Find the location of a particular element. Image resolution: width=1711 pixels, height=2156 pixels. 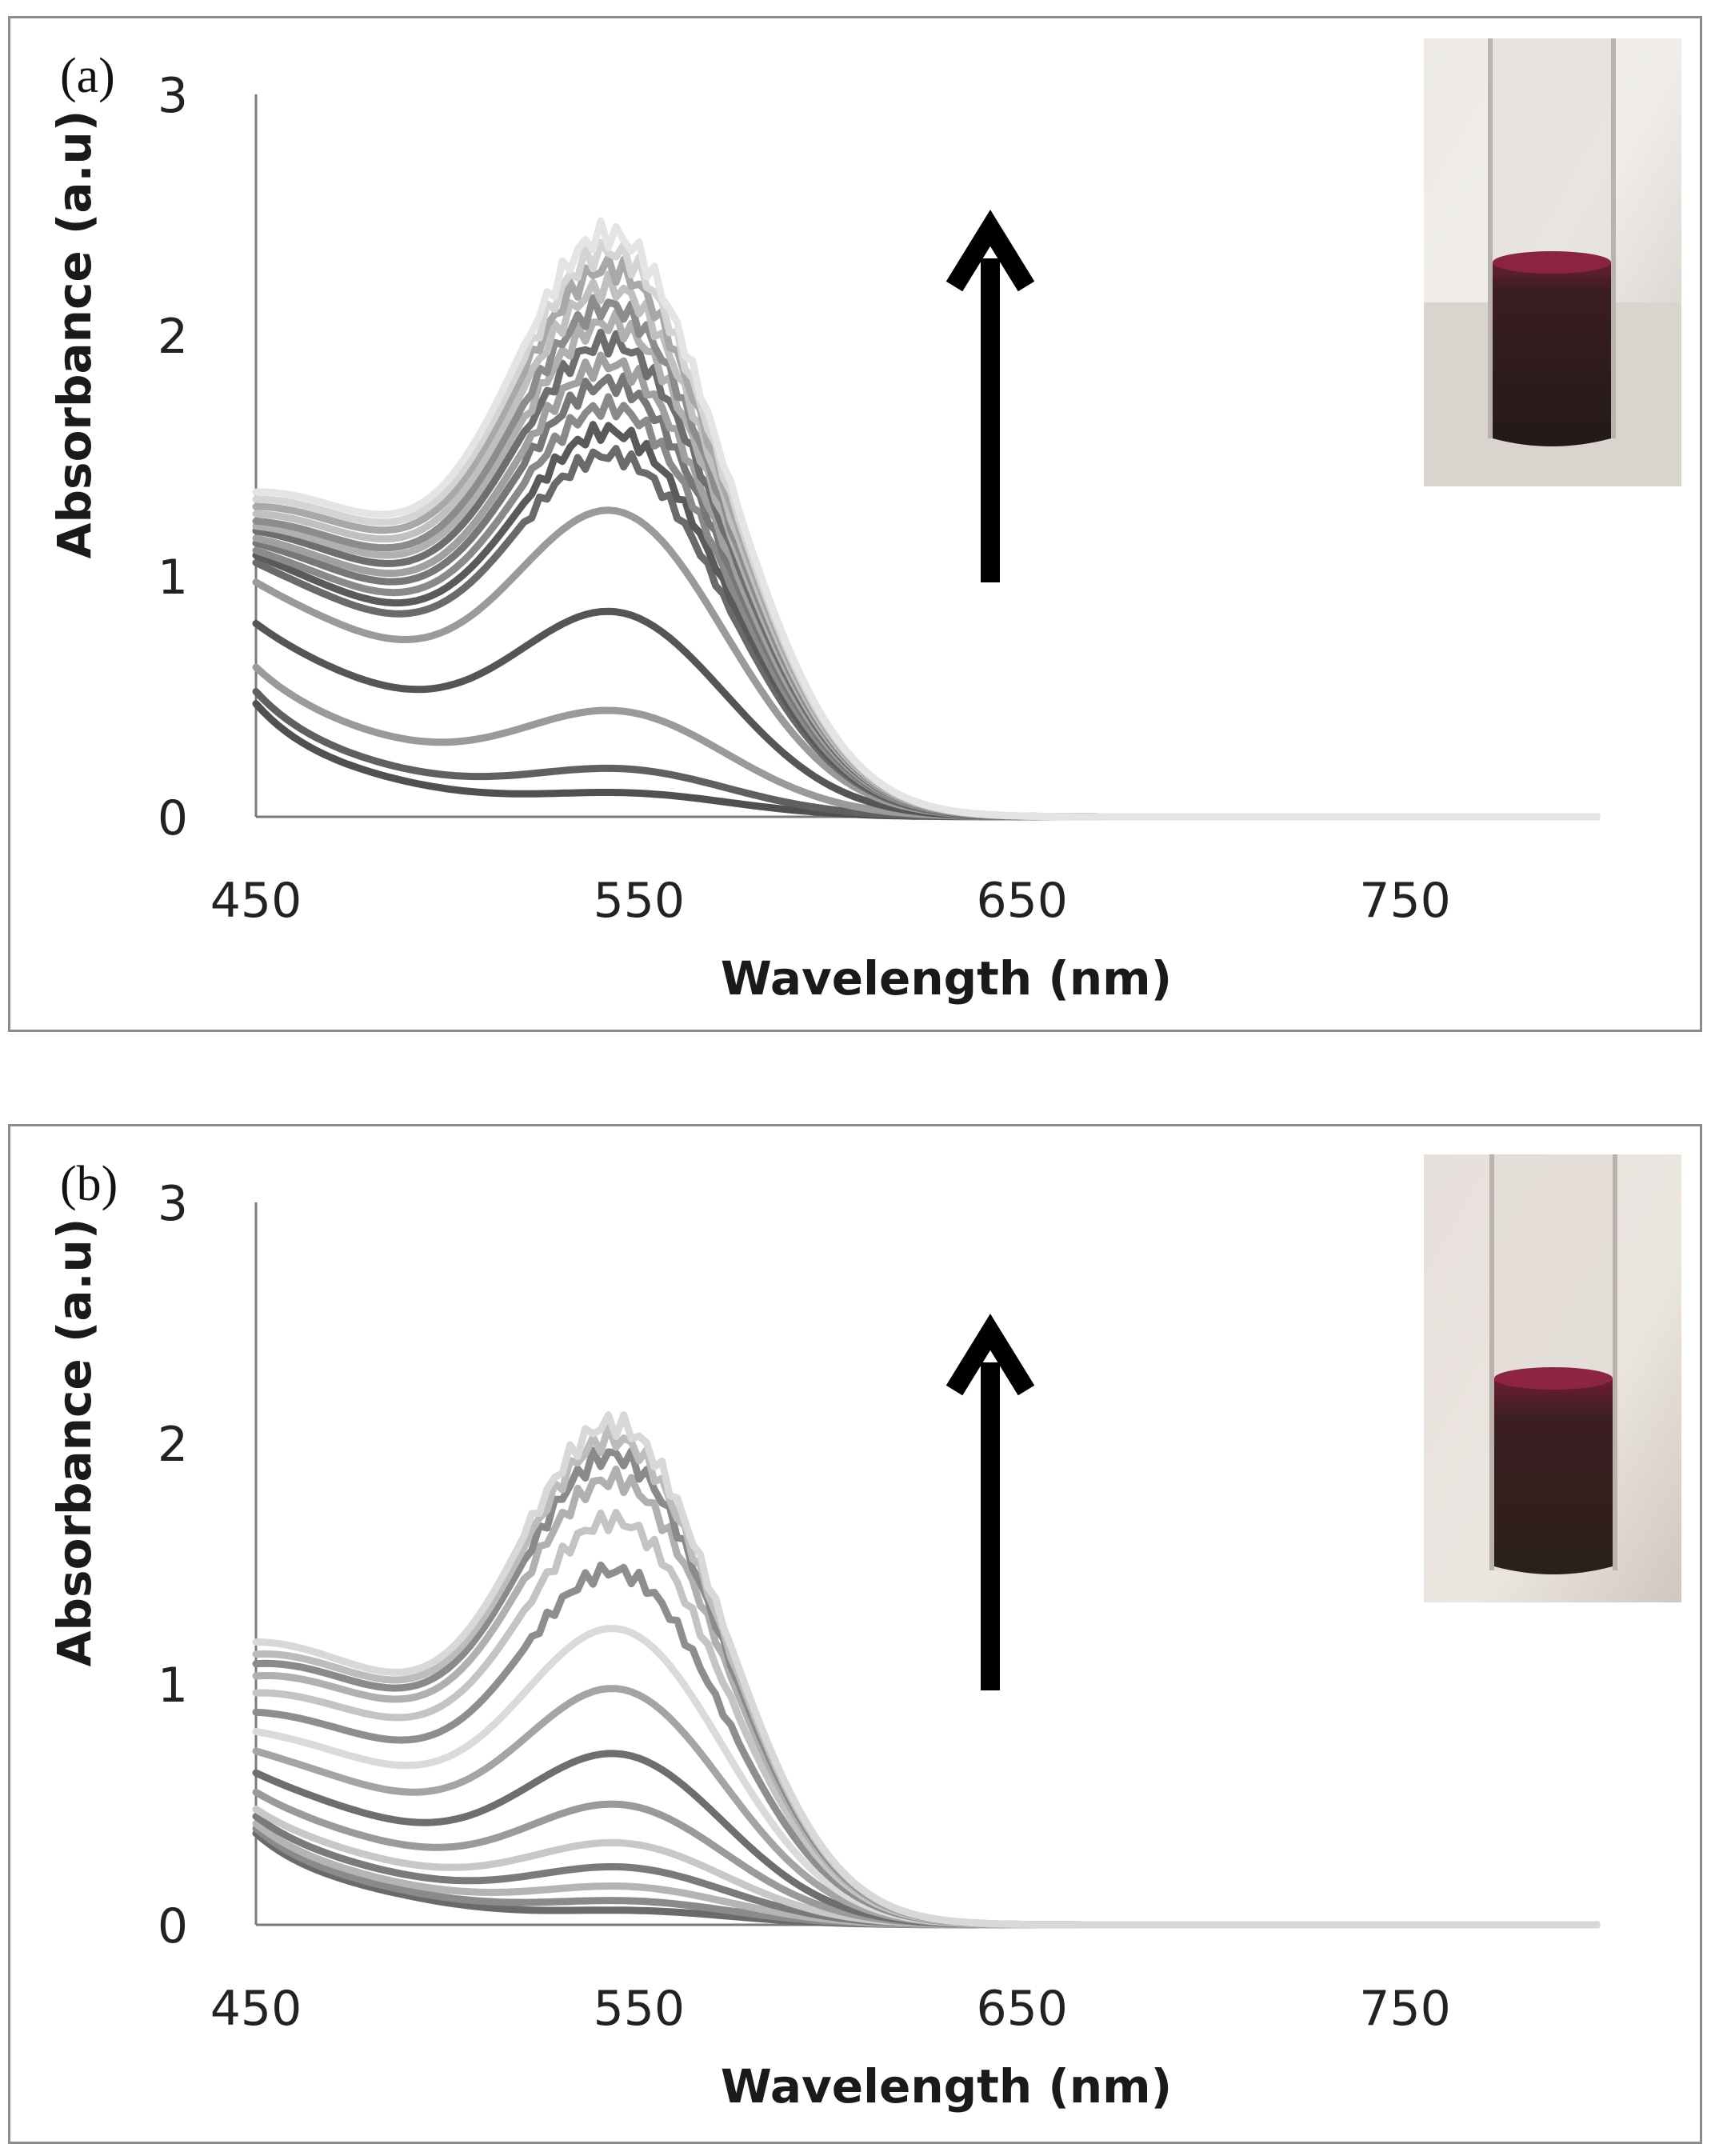

increase-arrow-b is located at coordinates (990, 1502).